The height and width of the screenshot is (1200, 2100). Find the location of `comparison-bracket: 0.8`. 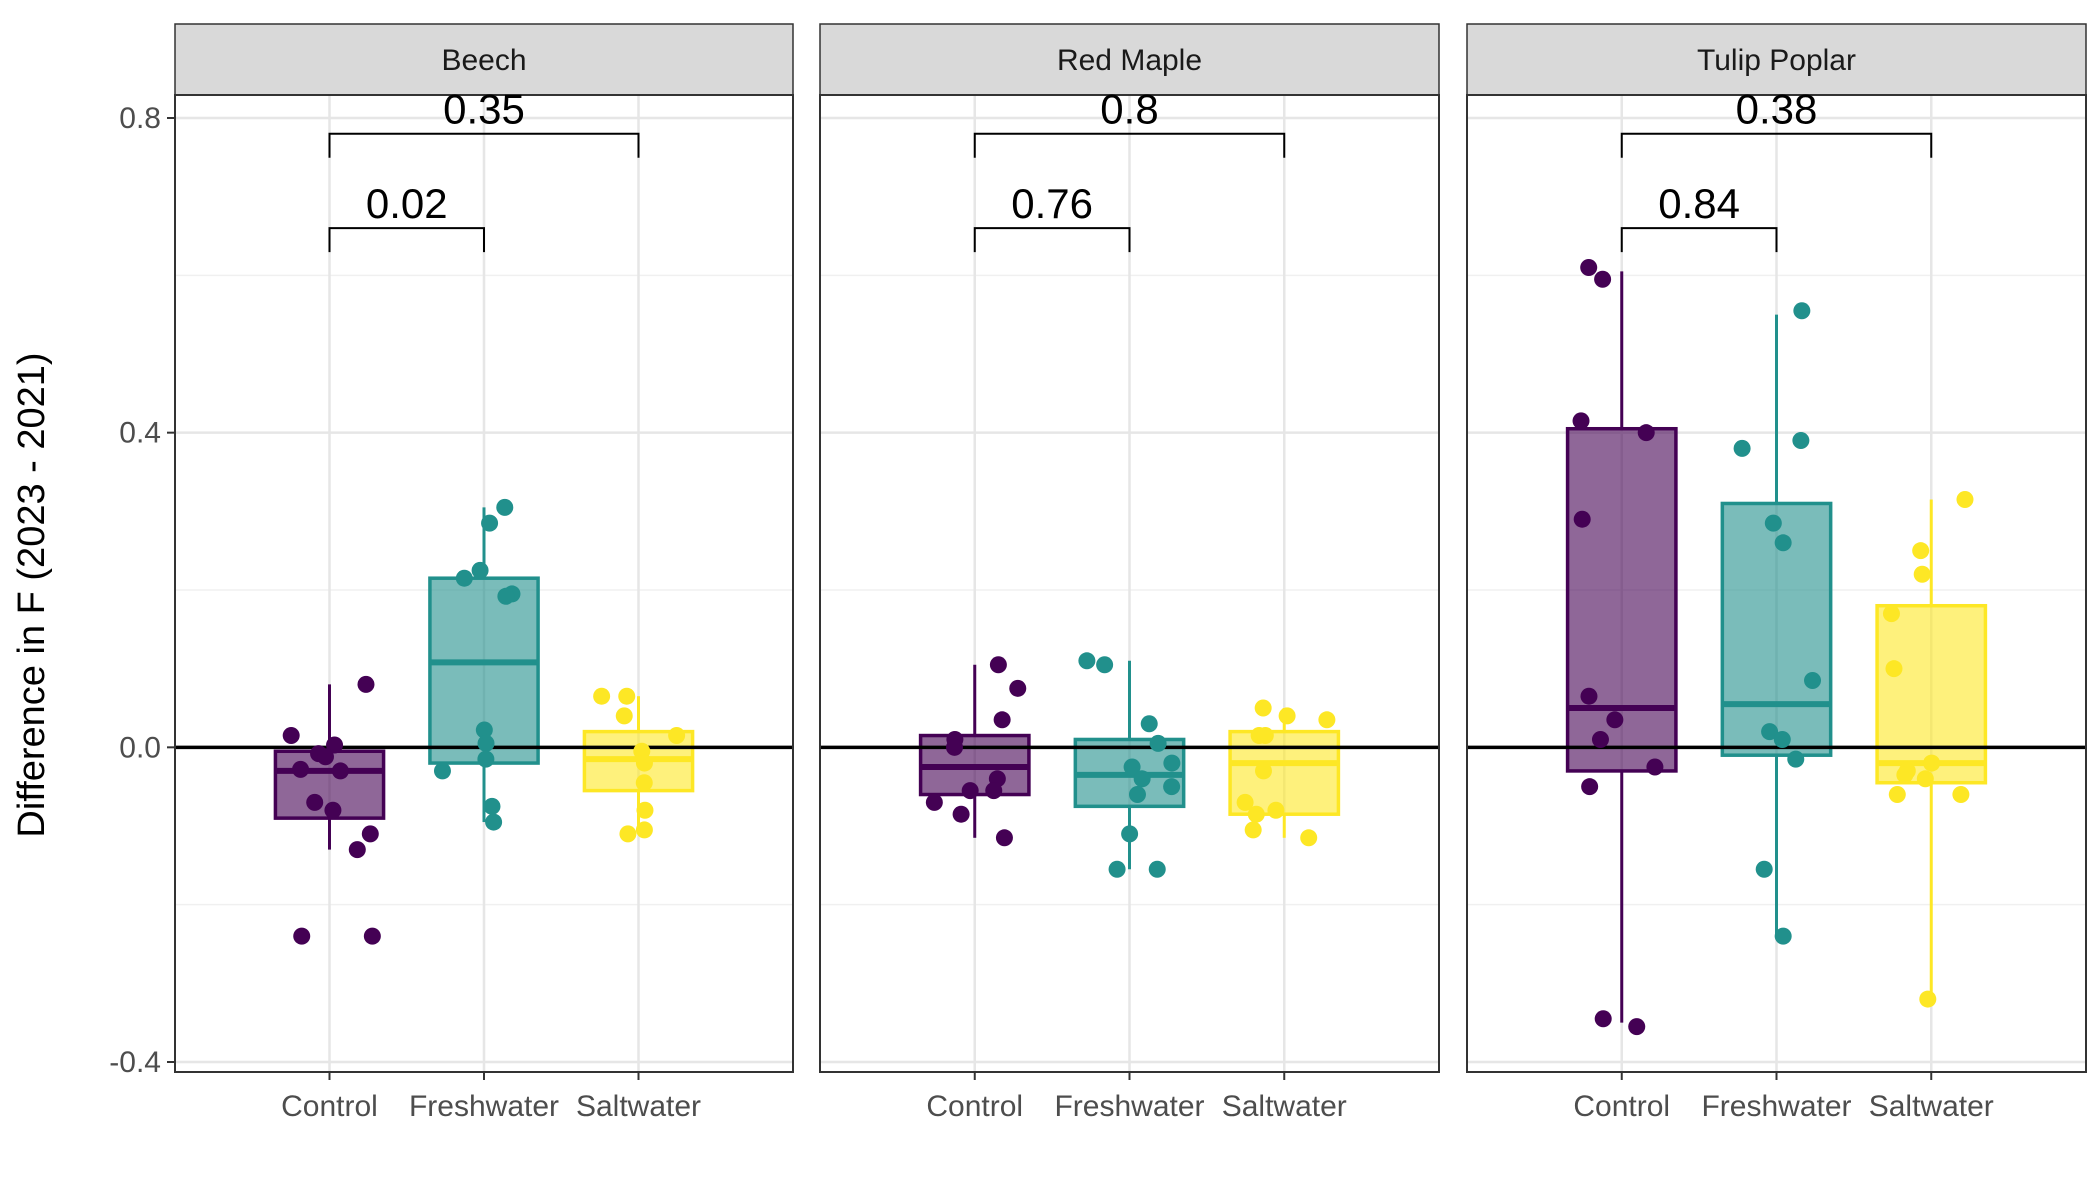

comparison-bracket: 0.8 is located at coordinates (1129, 122).